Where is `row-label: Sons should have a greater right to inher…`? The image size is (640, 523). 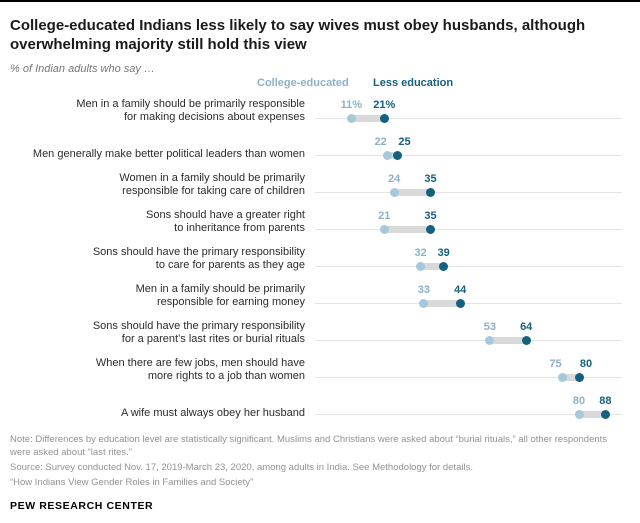
row-label: Sons should have a greater right to inher… is located at coordinates (225, 222).